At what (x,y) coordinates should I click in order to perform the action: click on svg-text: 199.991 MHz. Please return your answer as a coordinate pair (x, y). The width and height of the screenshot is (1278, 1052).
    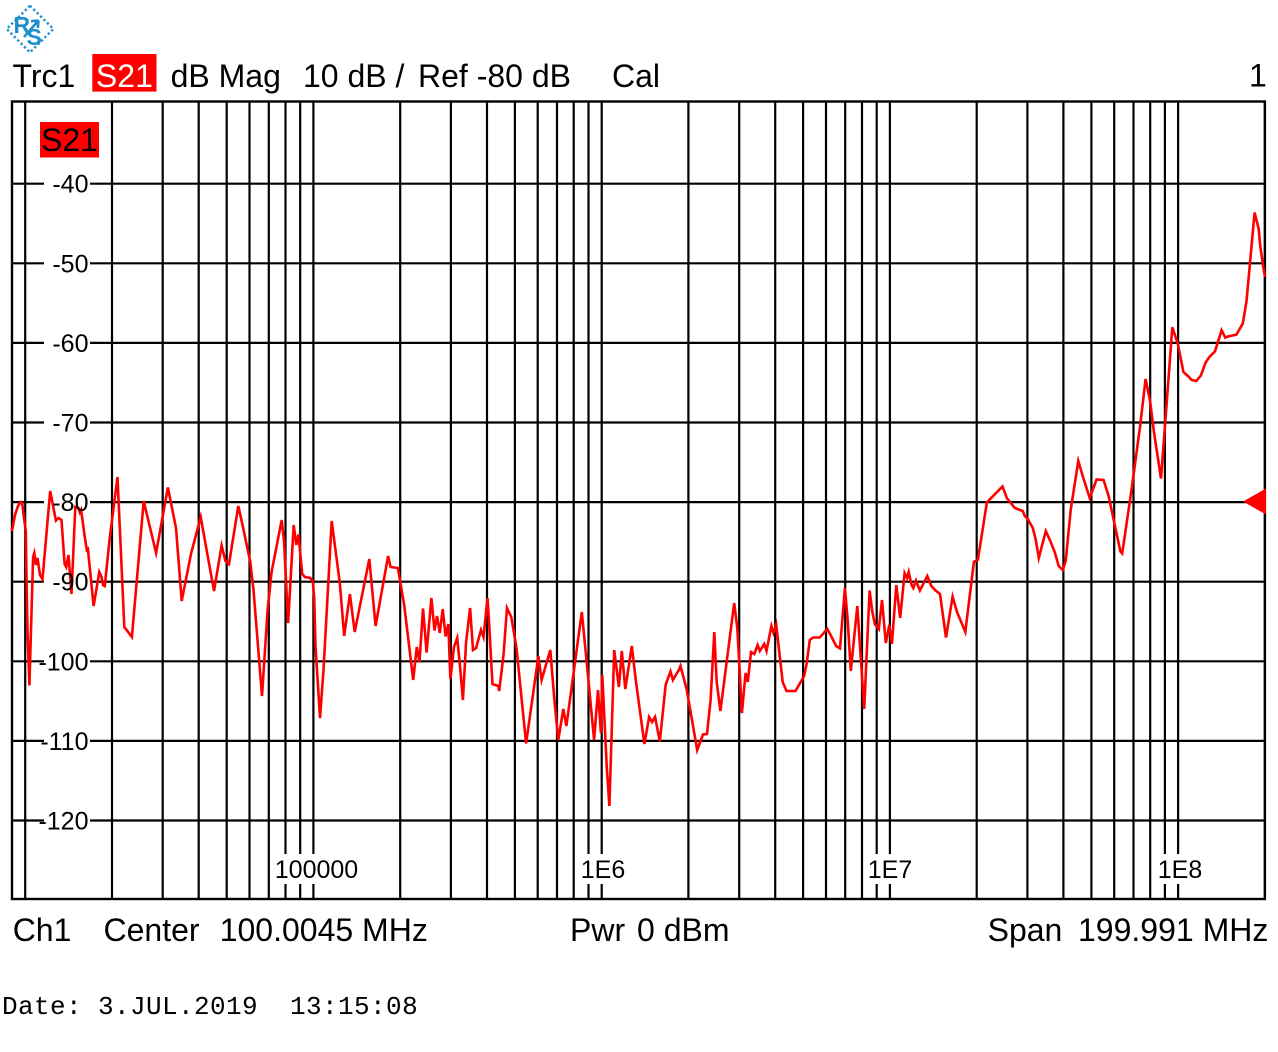
    Looking at the image, I should click on (1173, 930).